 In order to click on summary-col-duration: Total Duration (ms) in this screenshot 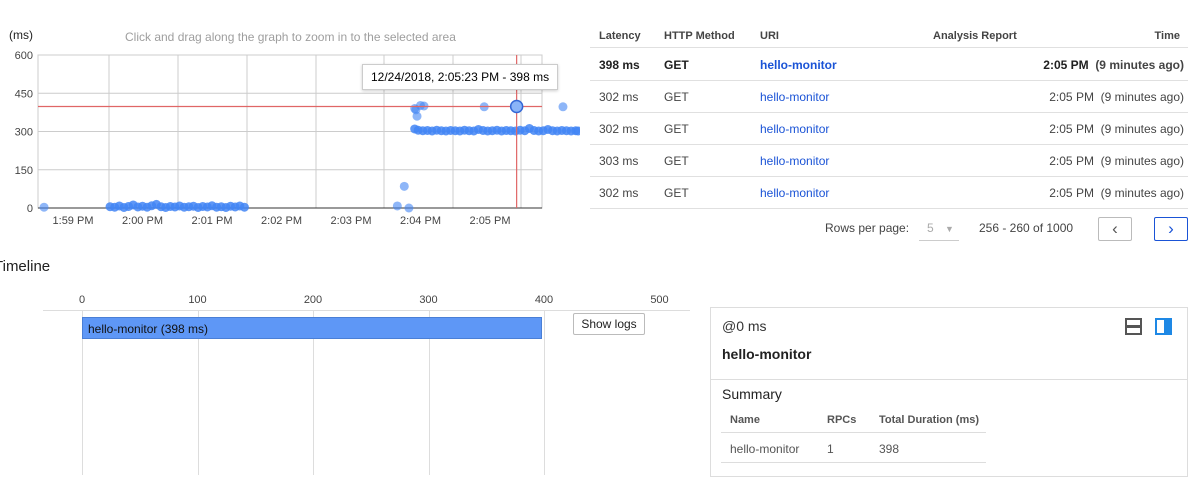, I will do `click(929, 420)`.